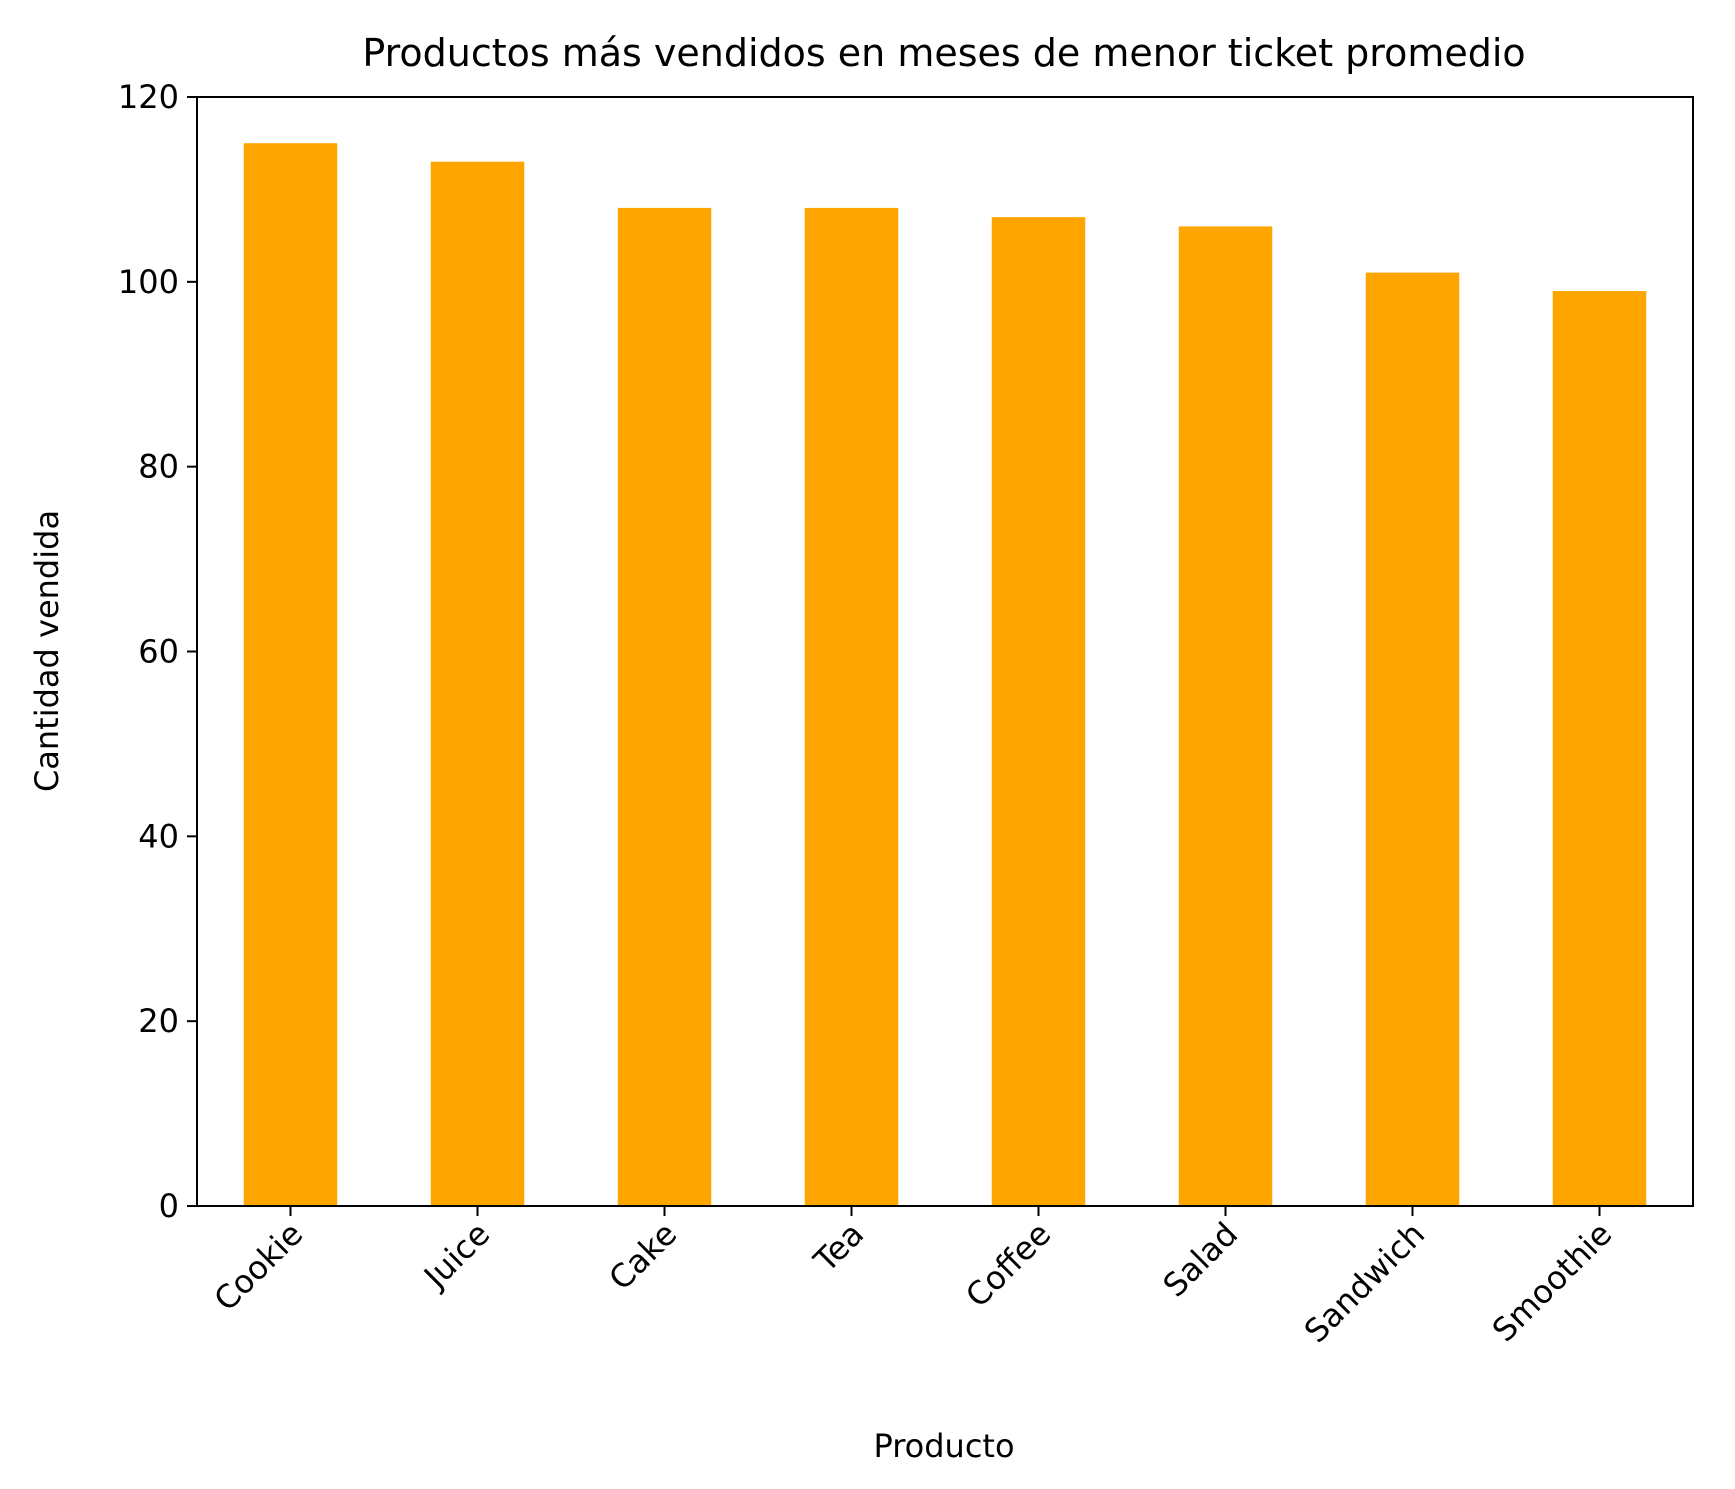 The image size is (1735, 1489). Describe the element at coordinates (1038, 711) in the screenshot. I see `bar-coffee` at that location.